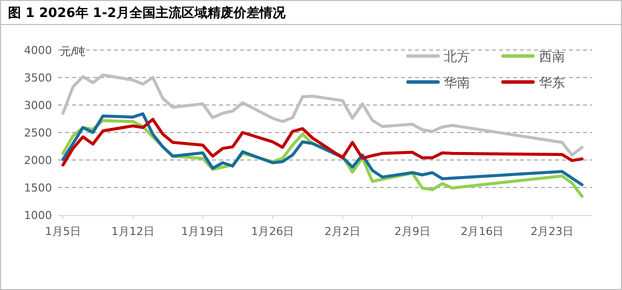  What do you see at coordinates (412, 231) in the screenshot?
I see `x-tick-label: 2月9日` at bounding box center [412, 231].